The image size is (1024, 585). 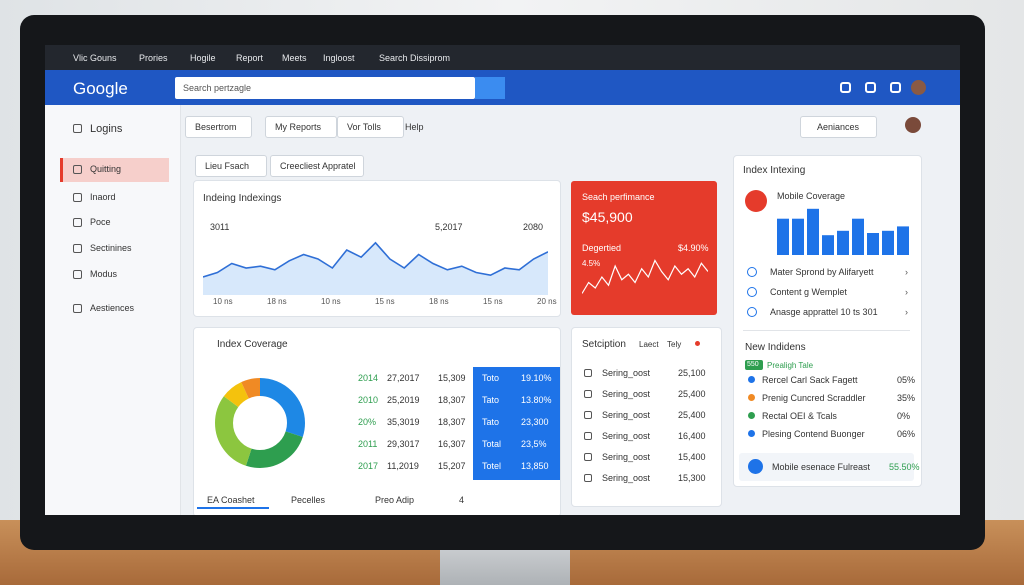 I want to click on chevron: ›, so click(x=906, y=272).